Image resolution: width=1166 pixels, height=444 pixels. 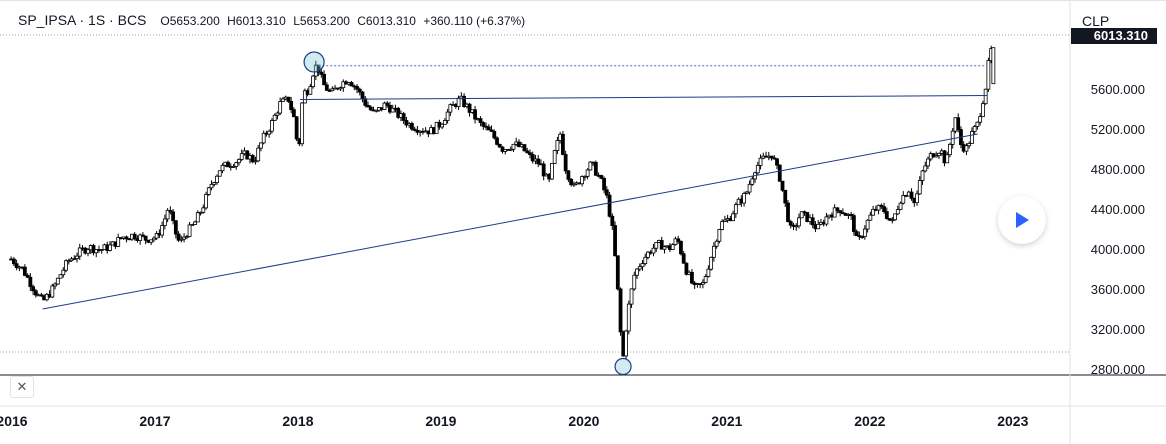 I want to click on currency-label: CLP, so click(x=1096, y=21).